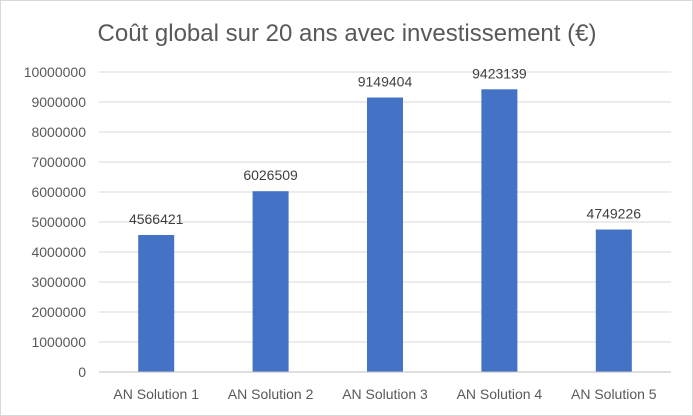 This screenshot has height=416, width=693. Describe the element at coordinates (156, 219) in the screenshot. I see `data-label: 4566421` at that location.